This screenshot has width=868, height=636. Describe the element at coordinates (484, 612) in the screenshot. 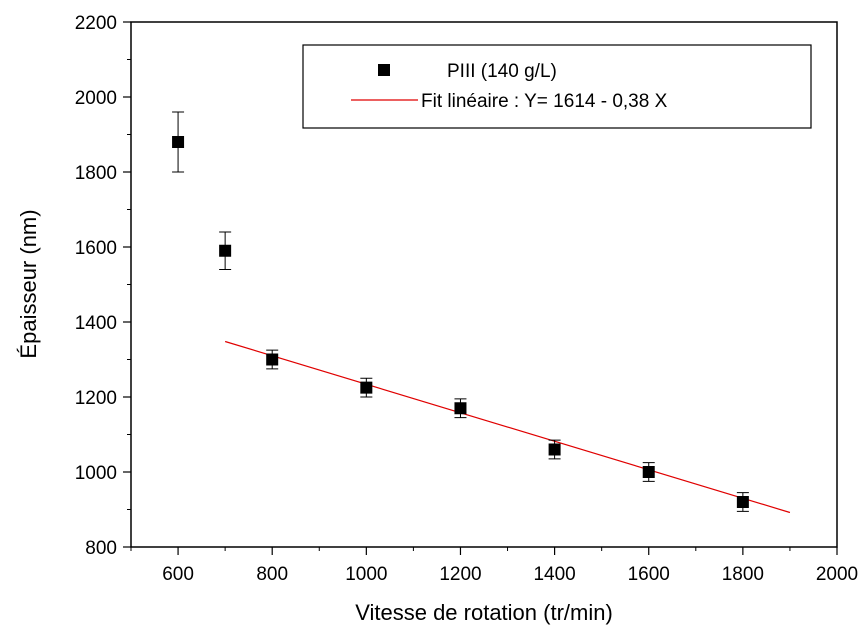

I see `x-axis-title: Vitesse de rotation (tr/min)` at that location.